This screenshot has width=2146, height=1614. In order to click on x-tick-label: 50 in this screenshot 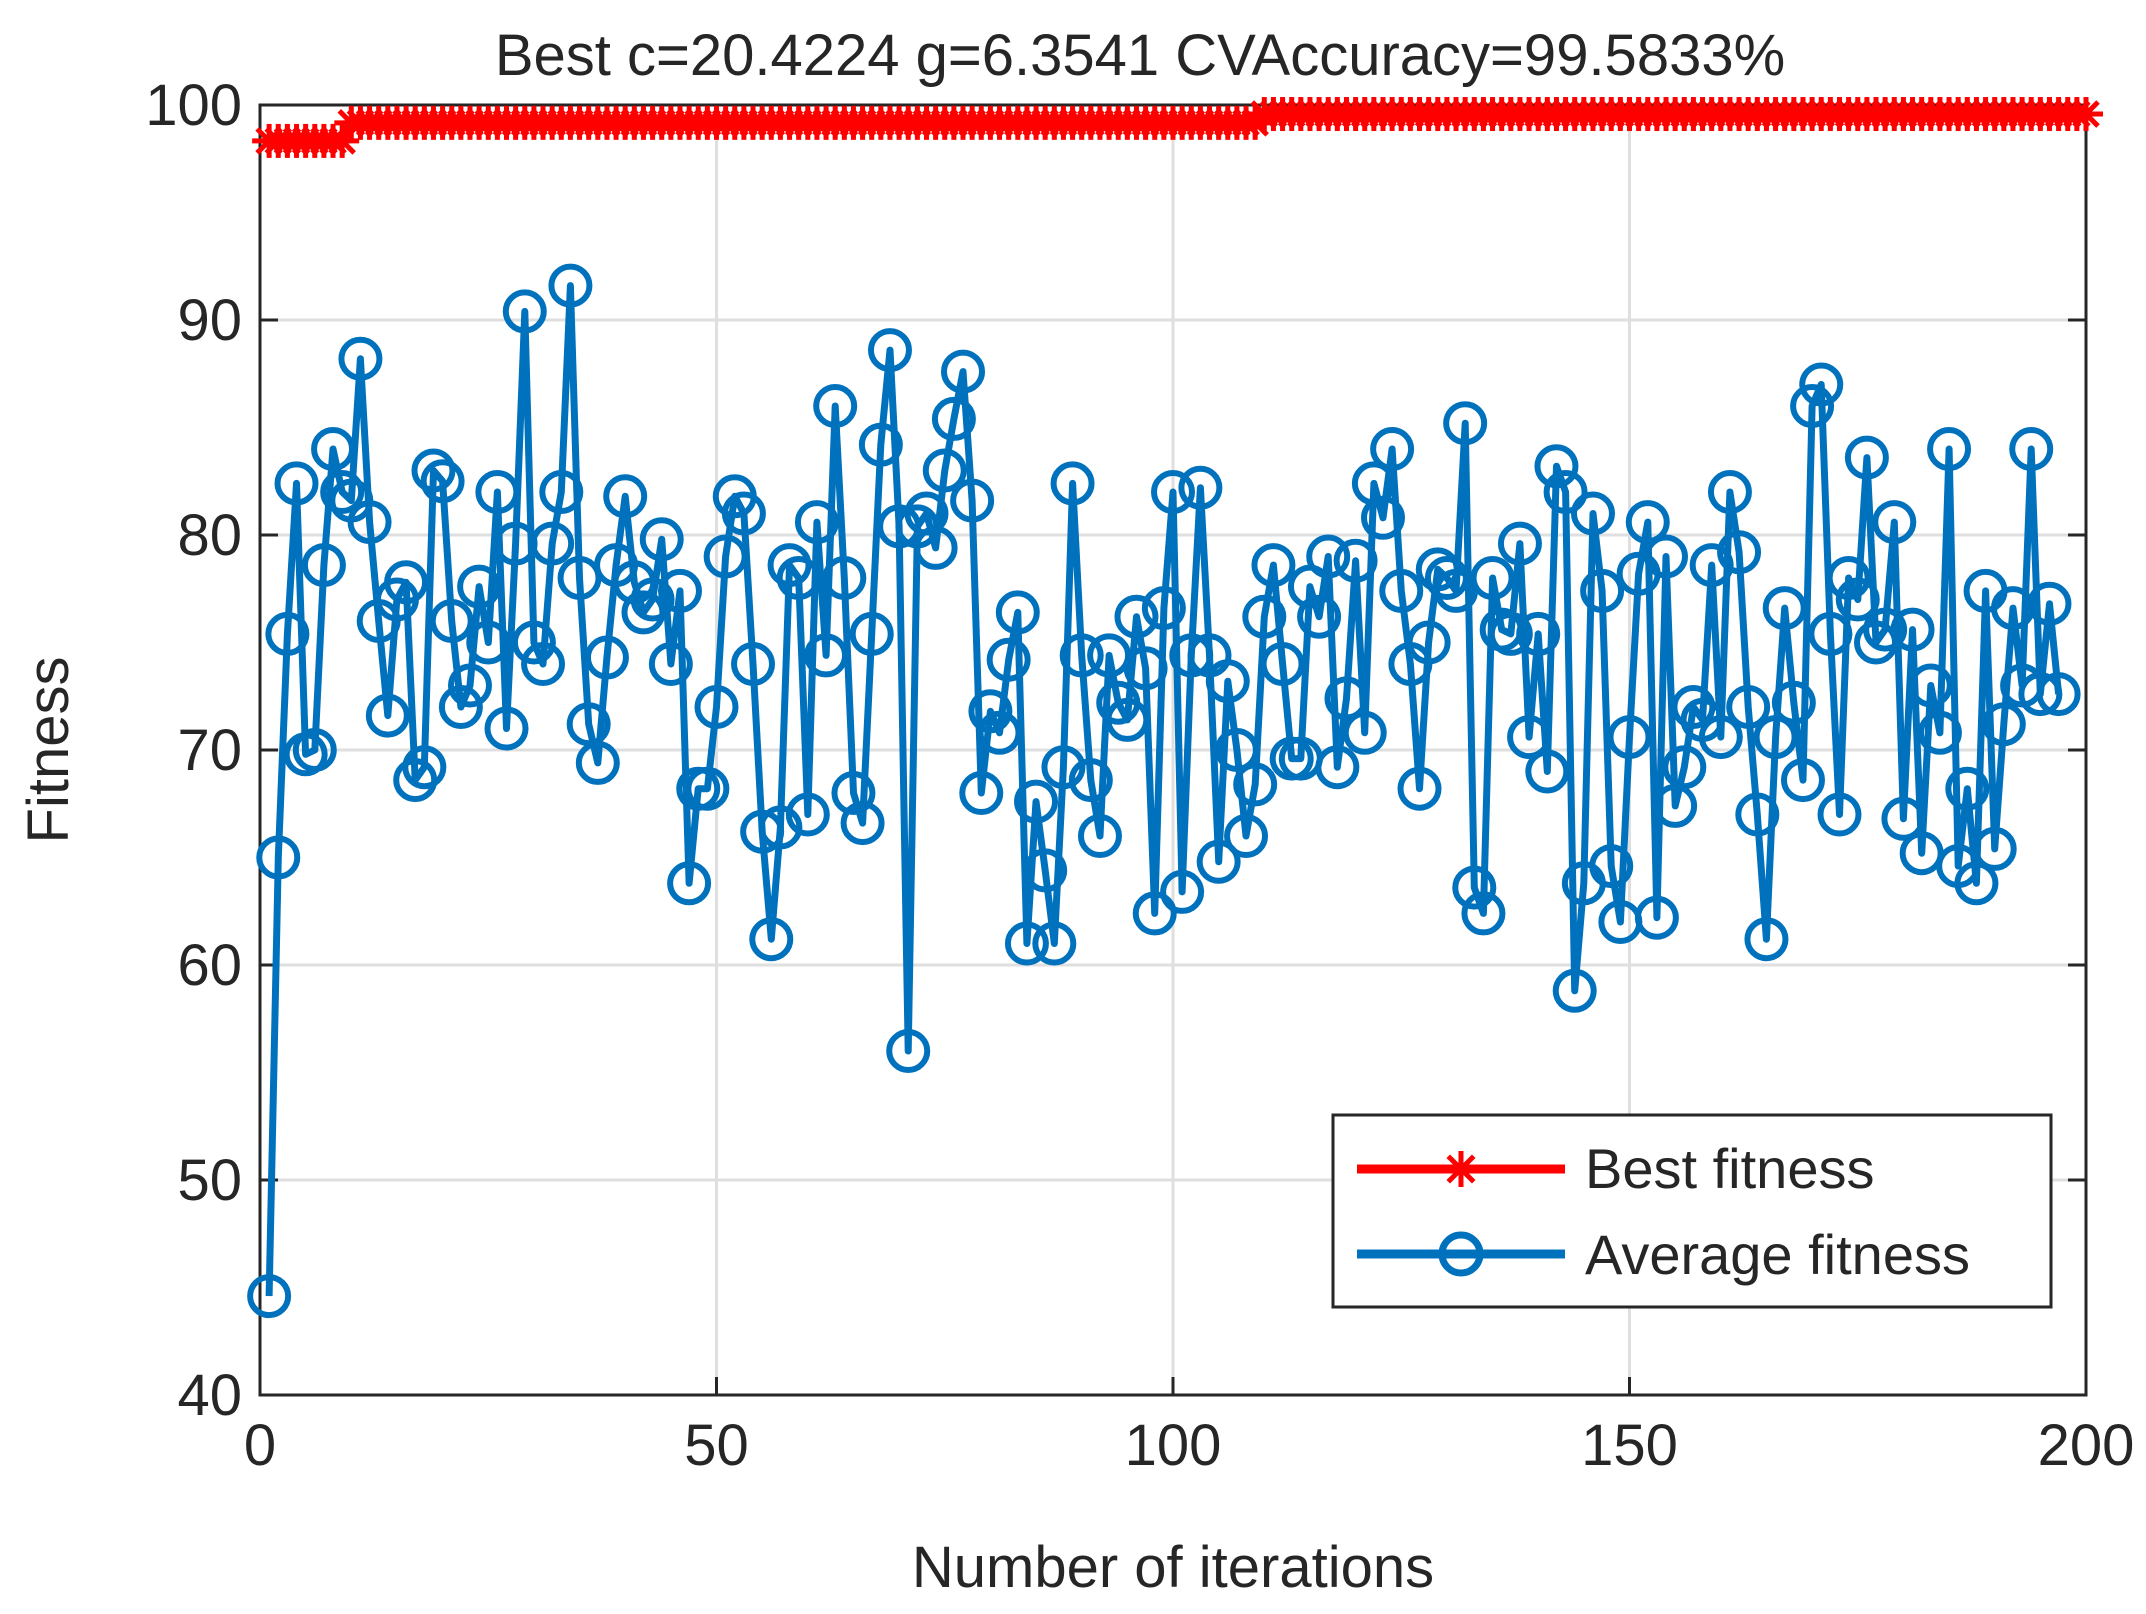, I will do `click(716, 1445)`.